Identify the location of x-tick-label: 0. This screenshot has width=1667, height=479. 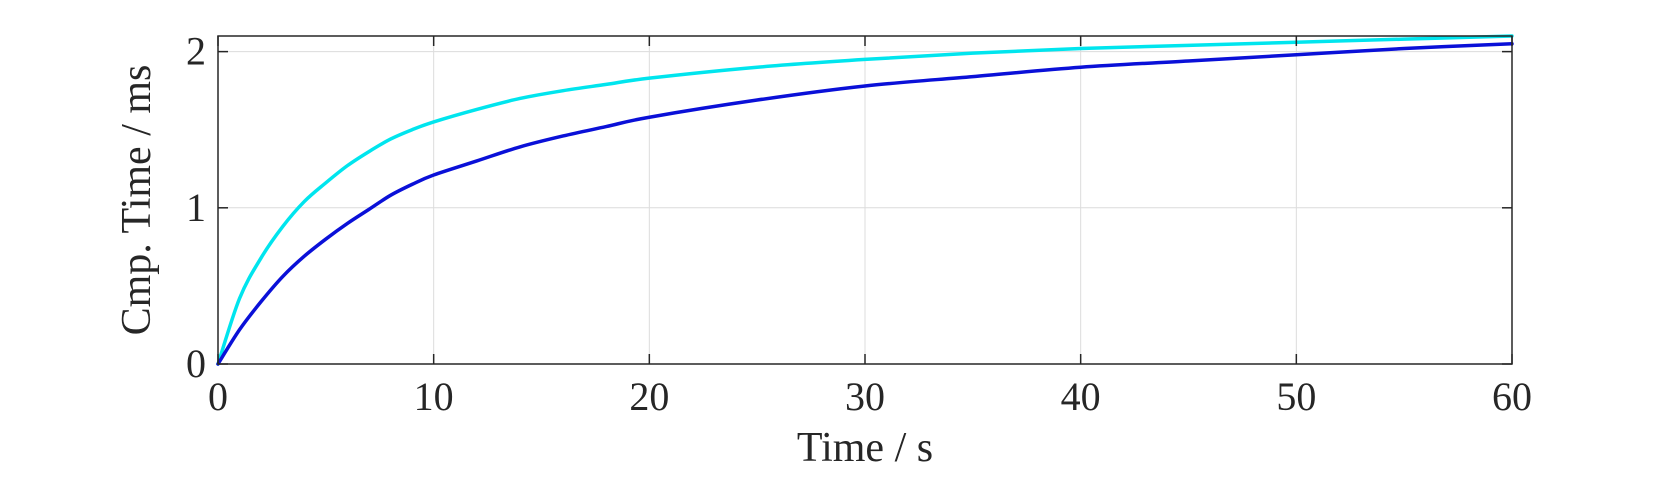
(218, 396).